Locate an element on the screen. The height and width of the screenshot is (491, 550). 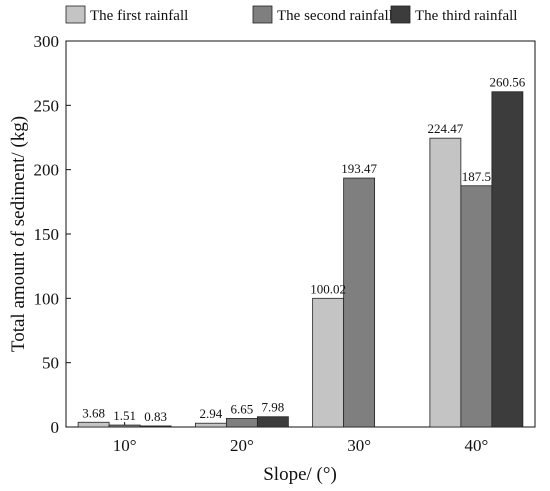
legend-label-2: The second rainfall is located at coordinates (335, 16).